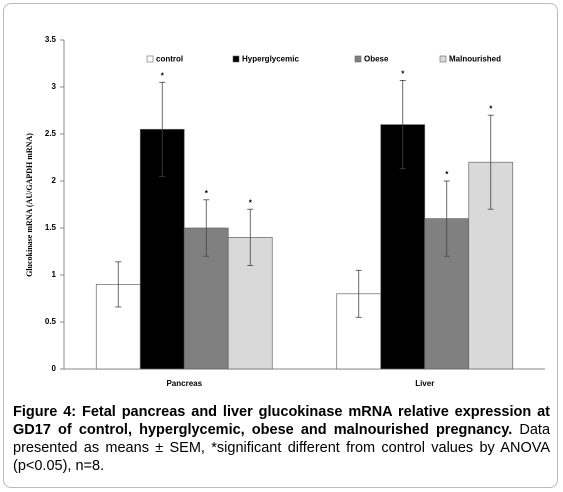 Image resolution: width=563 pixels, height=492 pixels. I want to click on legend-label: control, so click(169, 59).